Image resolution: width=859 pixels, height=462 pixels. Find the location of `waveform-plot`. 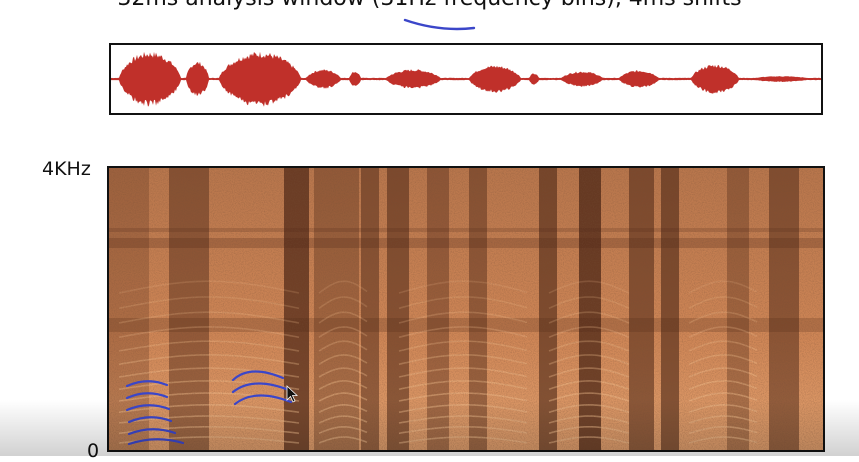

waveform-plot is located at coordinates (466, 79).